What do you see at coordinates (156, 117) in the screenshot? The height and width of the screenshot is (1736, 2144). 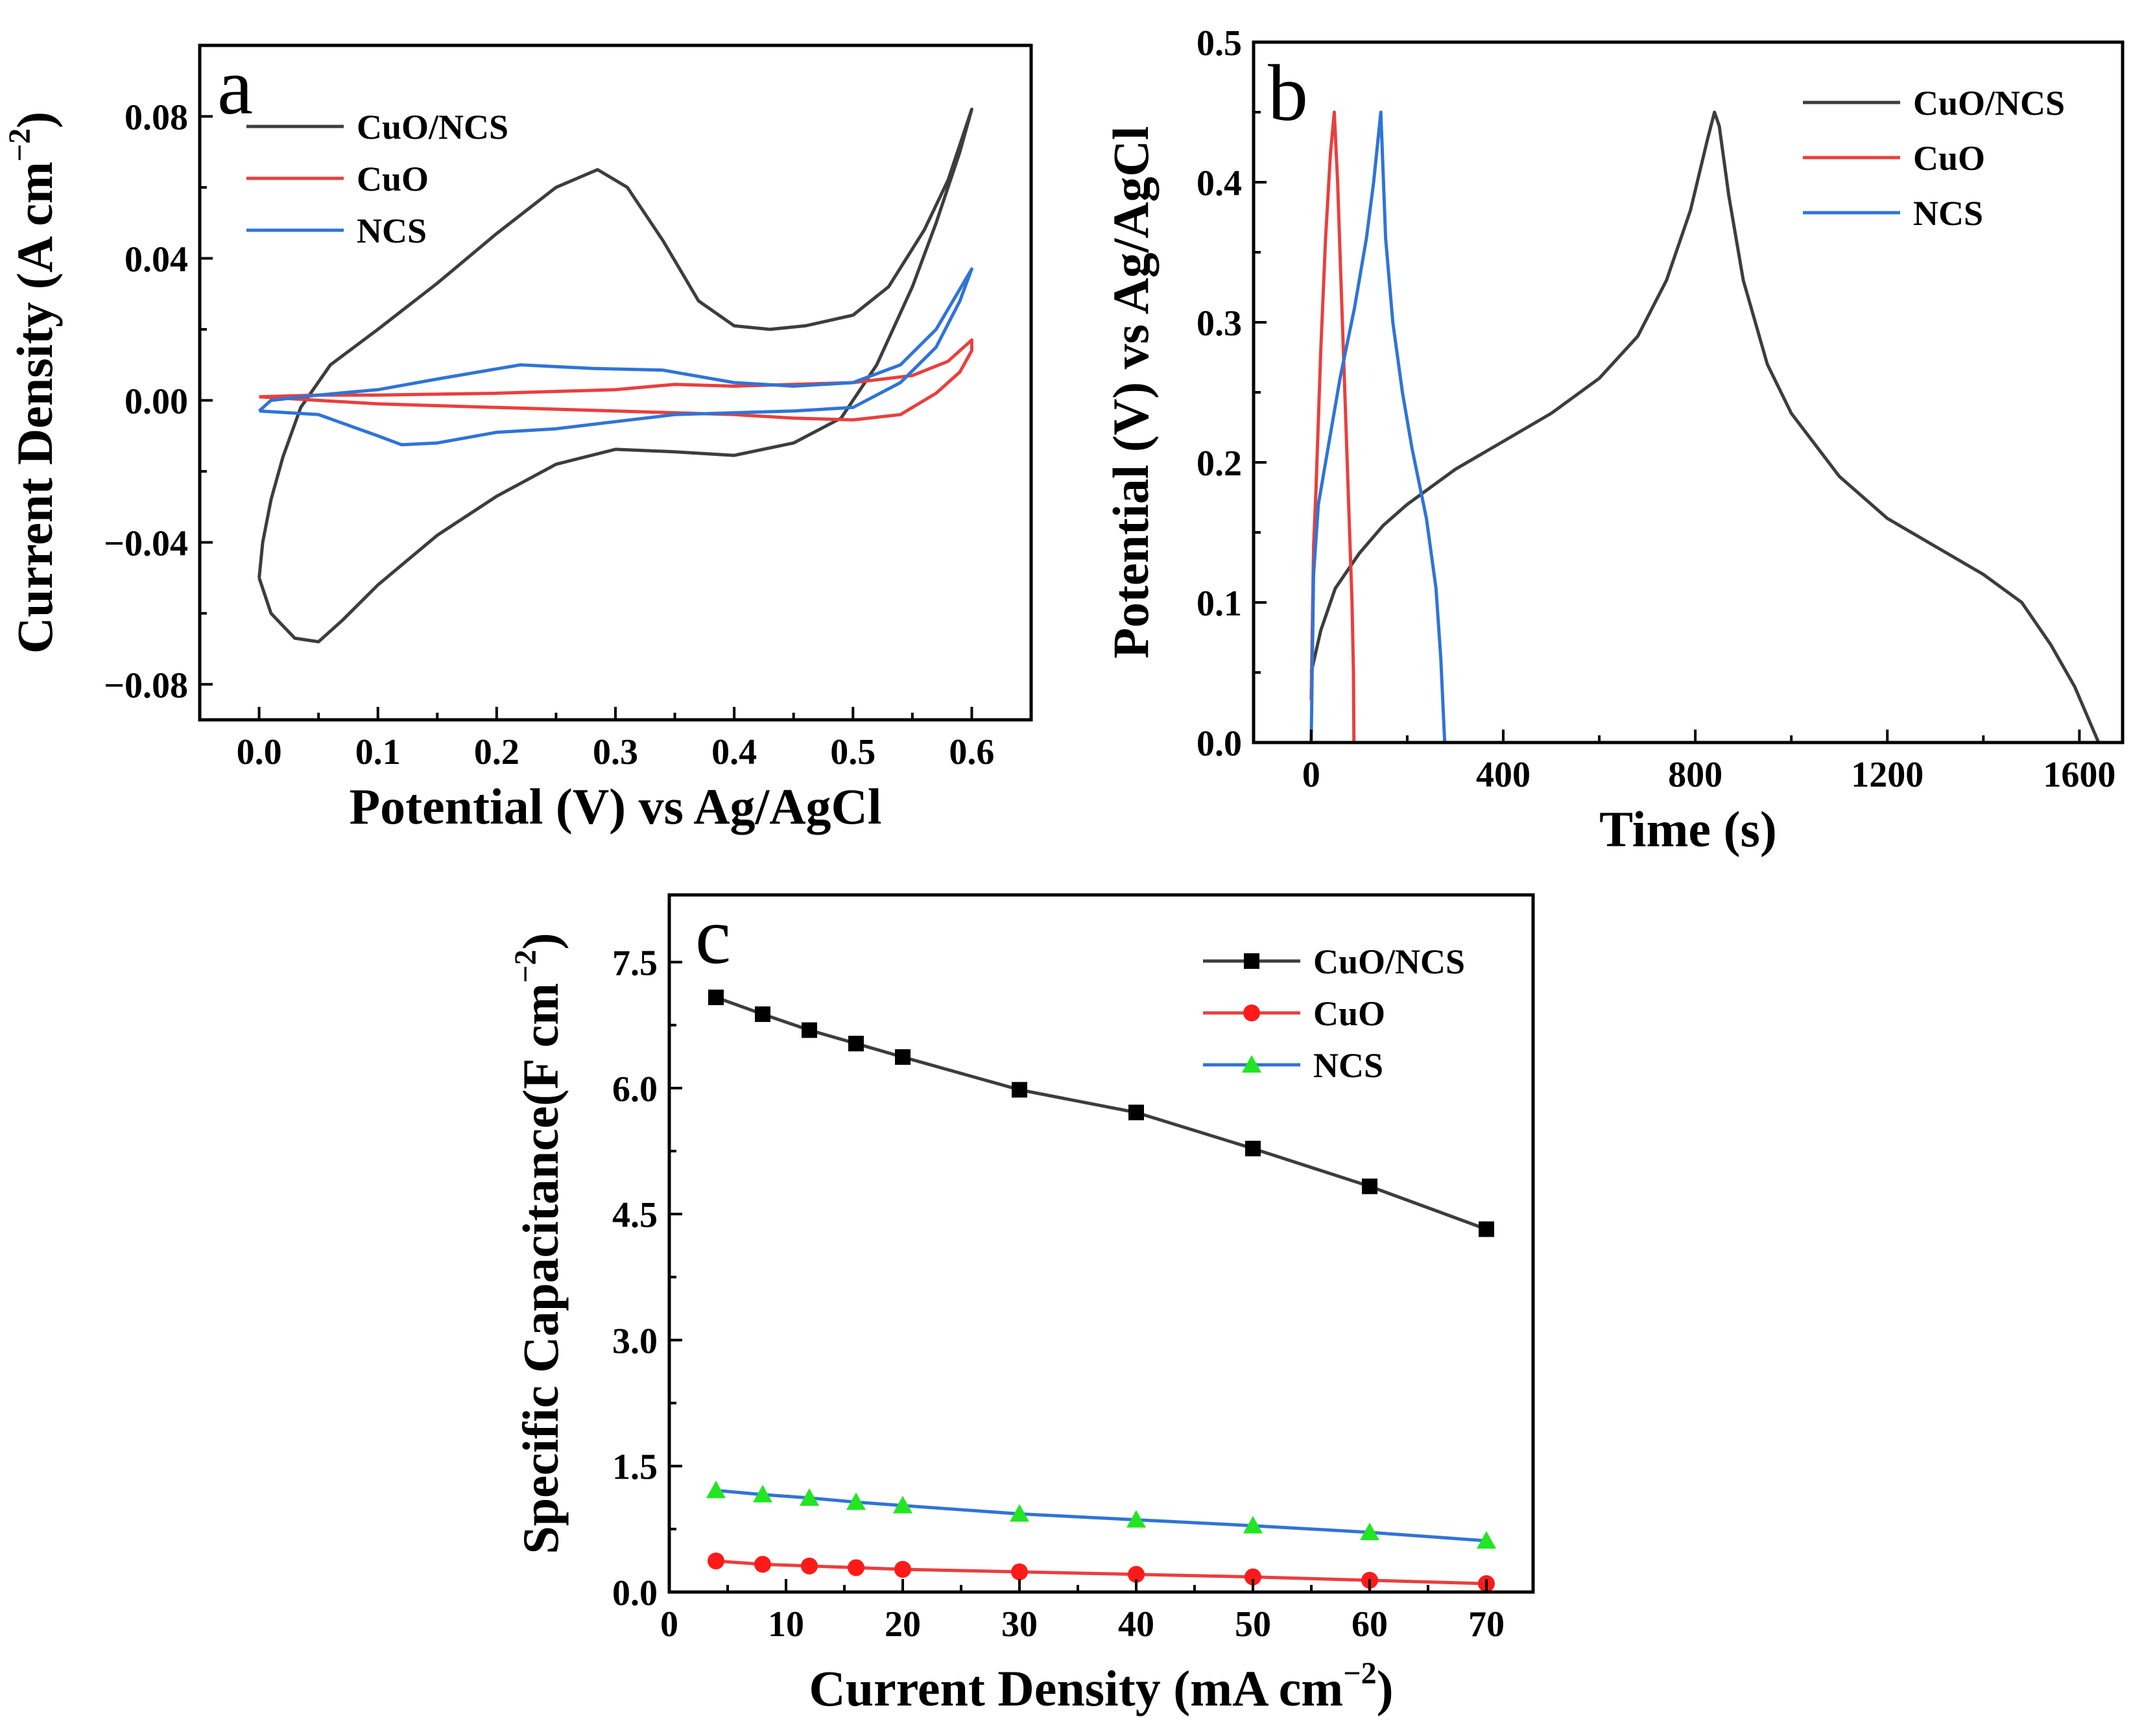 I see `panel-a-ytick-label-4: 0.08` at bounding box center [156, 117].